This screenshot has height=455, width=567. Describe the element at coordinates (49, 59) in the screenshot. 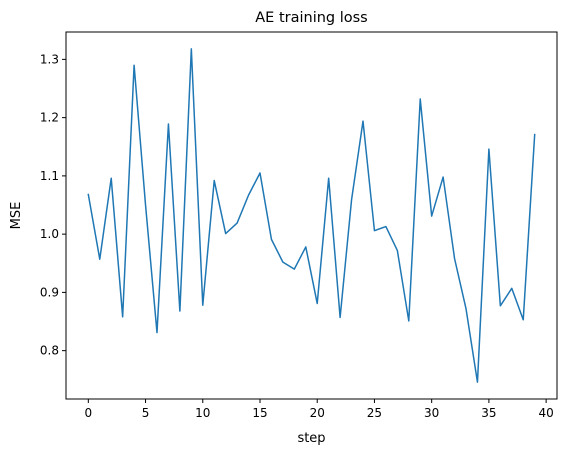

I see `y-tick-label: 1.3` at that location.